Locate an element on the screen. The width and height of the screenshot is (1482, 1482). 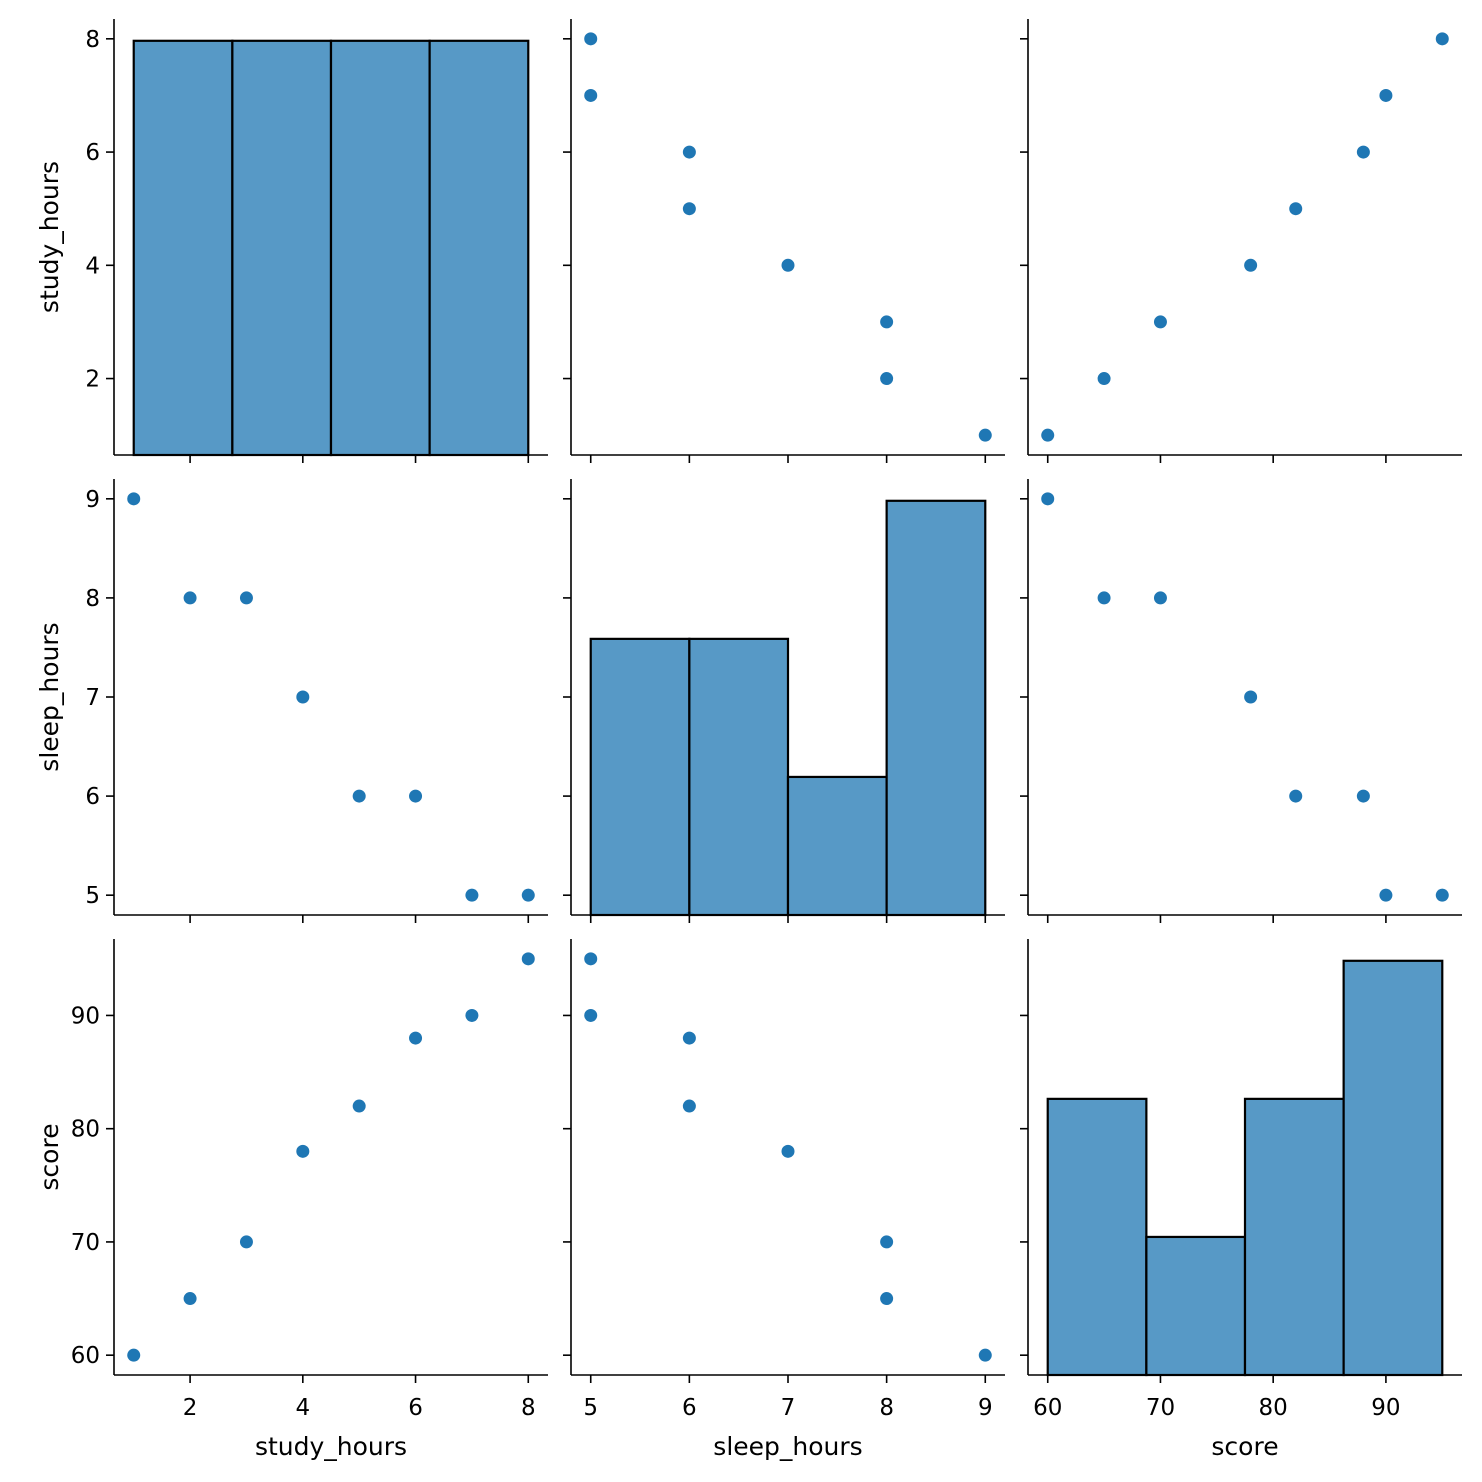
x-axis-label: score is located at coordinates (1244, 1446).